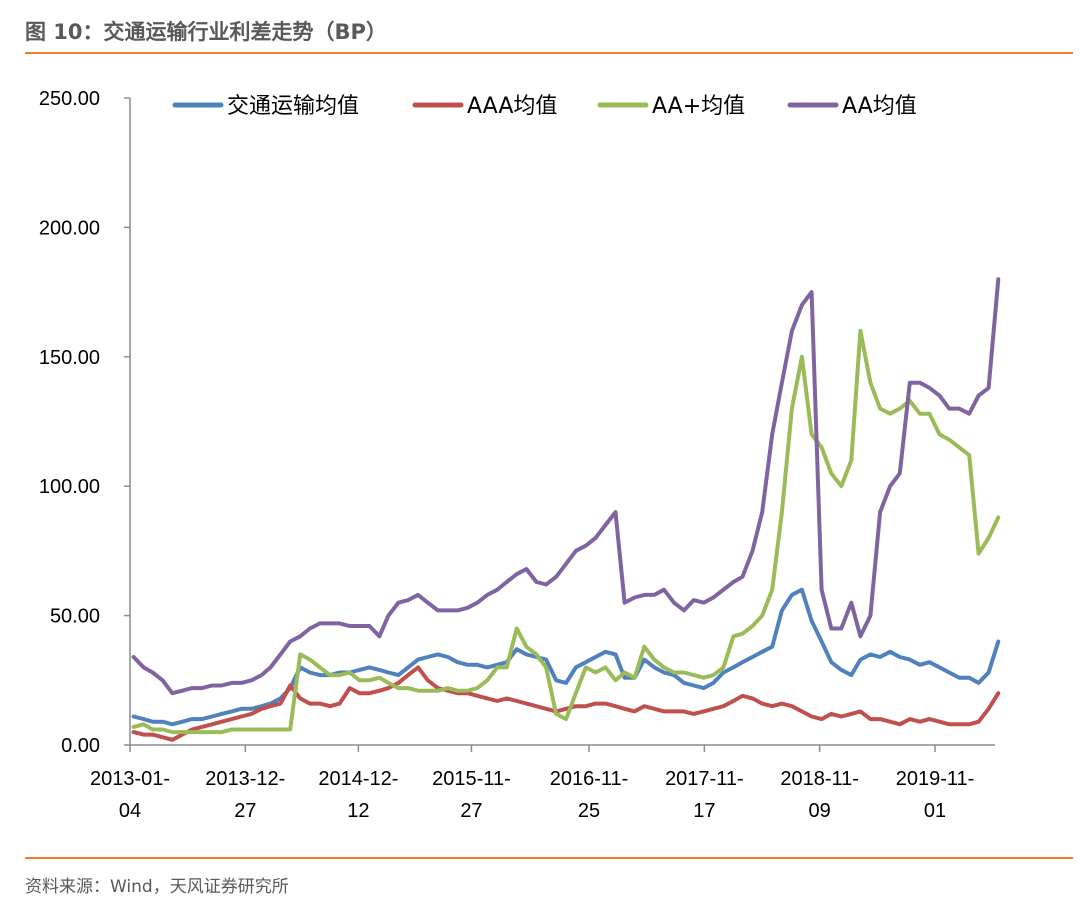  Describe the element at coordinates (698, 106) in the screenshot. I see `legend-label: AA+均值` at that location.